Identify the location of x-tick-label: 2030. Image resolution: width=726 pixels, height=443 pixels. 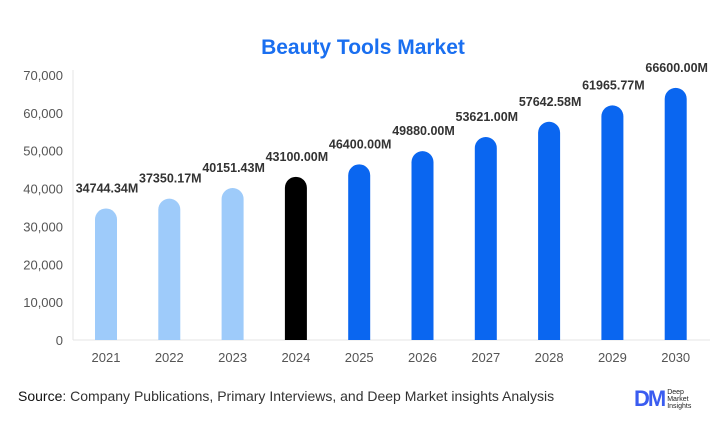
(675, 357).